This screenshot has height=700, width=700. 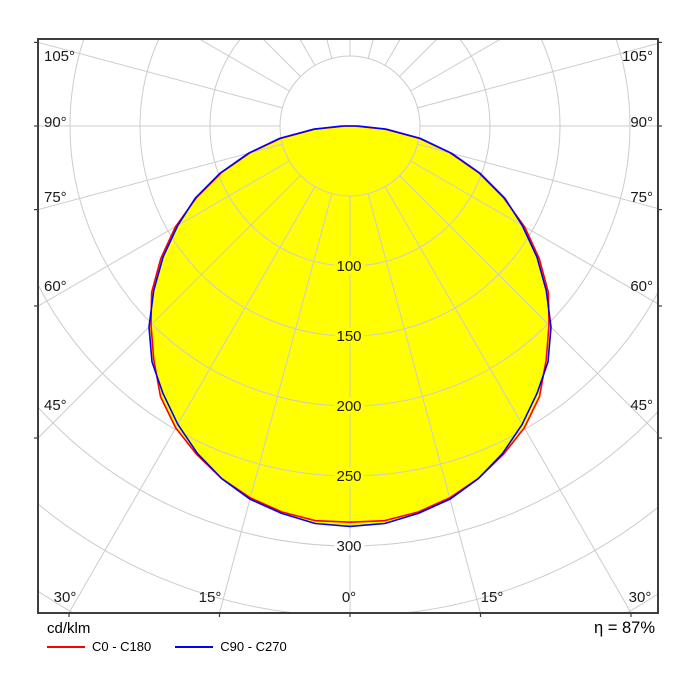 I want to click on radial-tick-label: 150, so click(x=348, y=336).